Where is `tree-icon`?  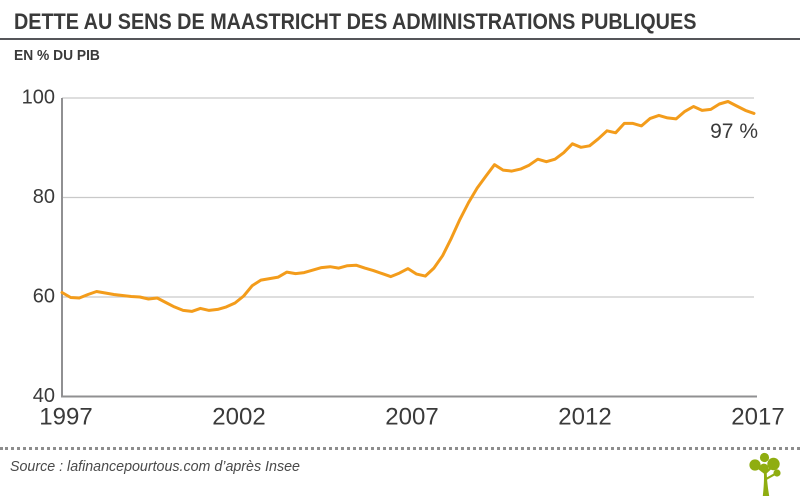
tree-icon is located at coordinates (765, 474).